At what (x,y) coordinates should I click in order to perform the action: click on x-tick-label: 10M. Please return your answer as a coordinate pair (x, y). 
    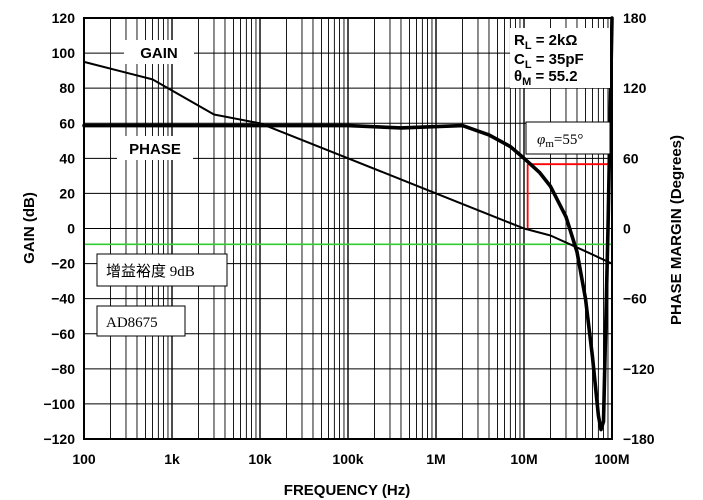
    Looking at the image, I should click on (523, 459).